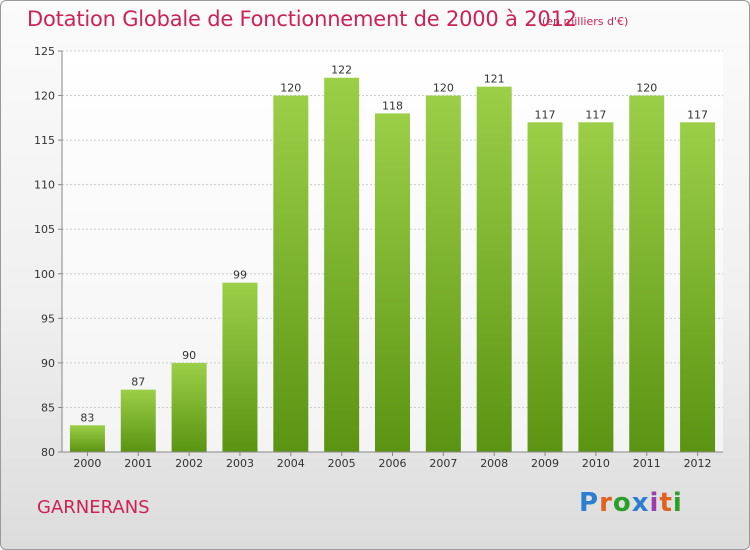 Image resolution: width=750 pixels, height=550 pixels. What do you see at coordinates (240, 463) in the screenshot?
I see `x-tick-label: 2003` at bounding box center [240, 463].